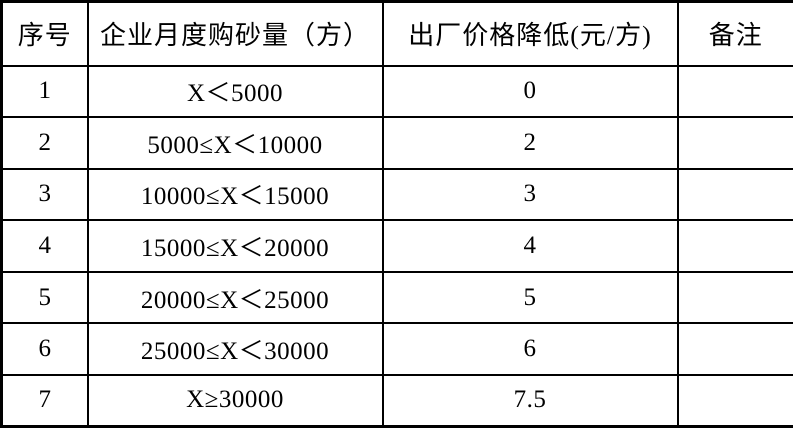 The width and height of the screenshot is (793, 428). I want to click on table-row: 3 10000≤X＜15000 3, so click(396, 194).